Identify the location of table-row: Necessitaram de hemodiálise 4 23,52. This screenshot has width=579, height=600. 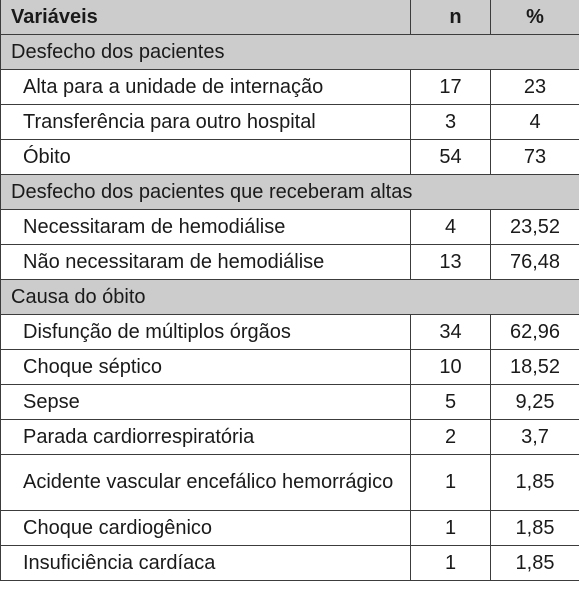
(289, 226).